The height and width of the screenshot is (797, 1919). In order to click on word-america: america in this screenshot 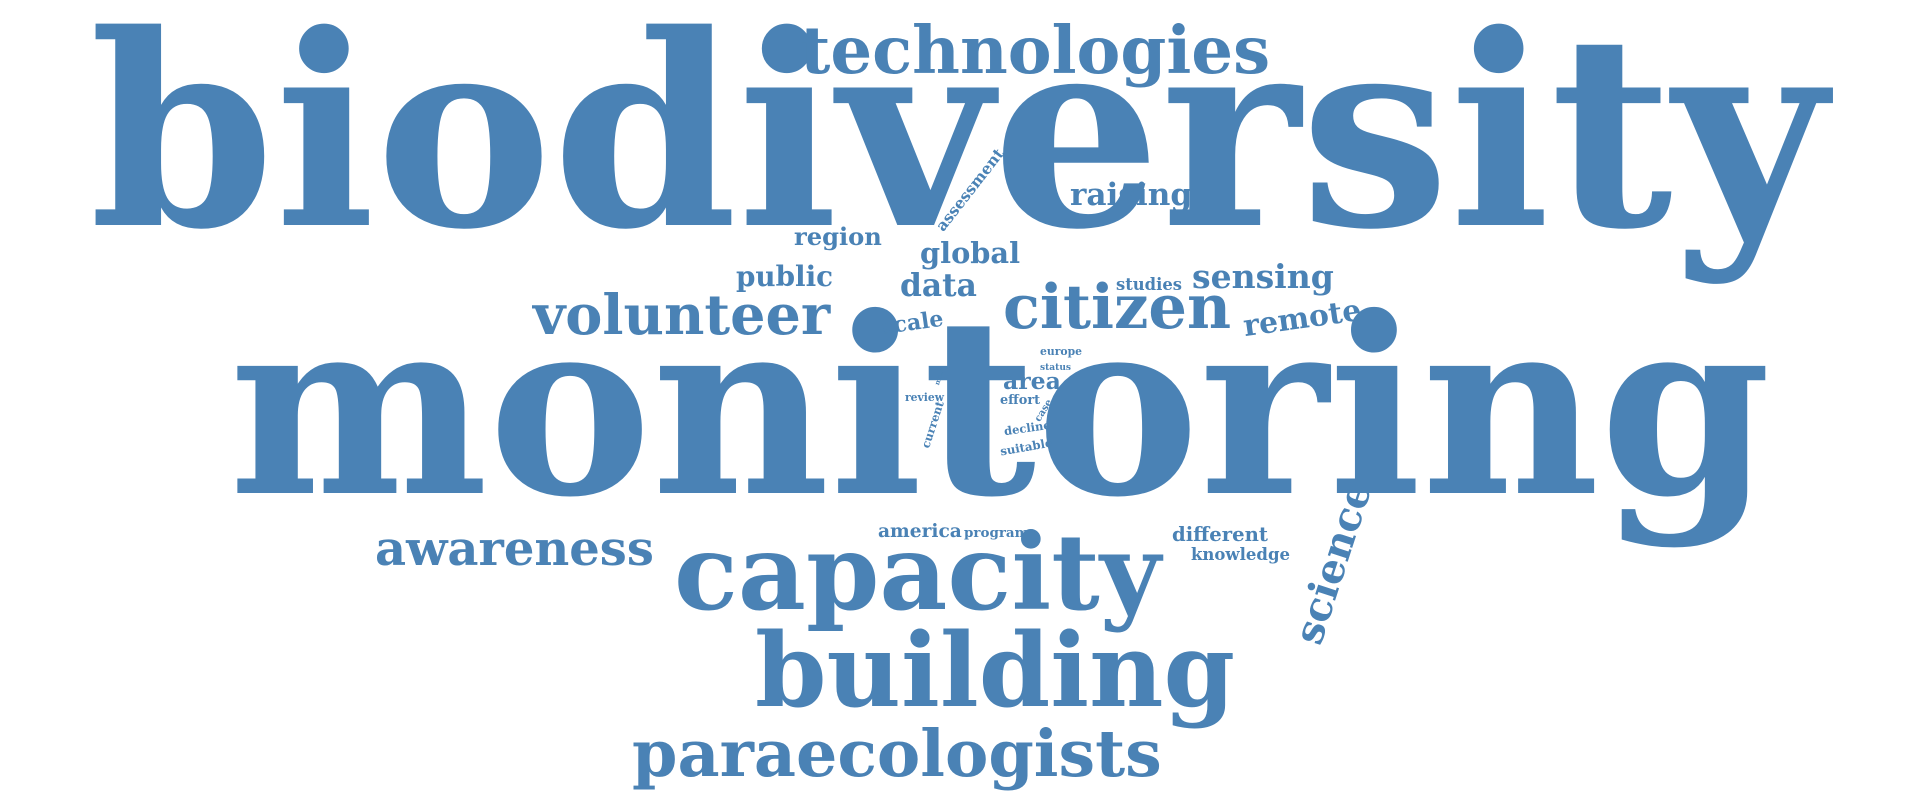, I will do `click(920, 531)`.